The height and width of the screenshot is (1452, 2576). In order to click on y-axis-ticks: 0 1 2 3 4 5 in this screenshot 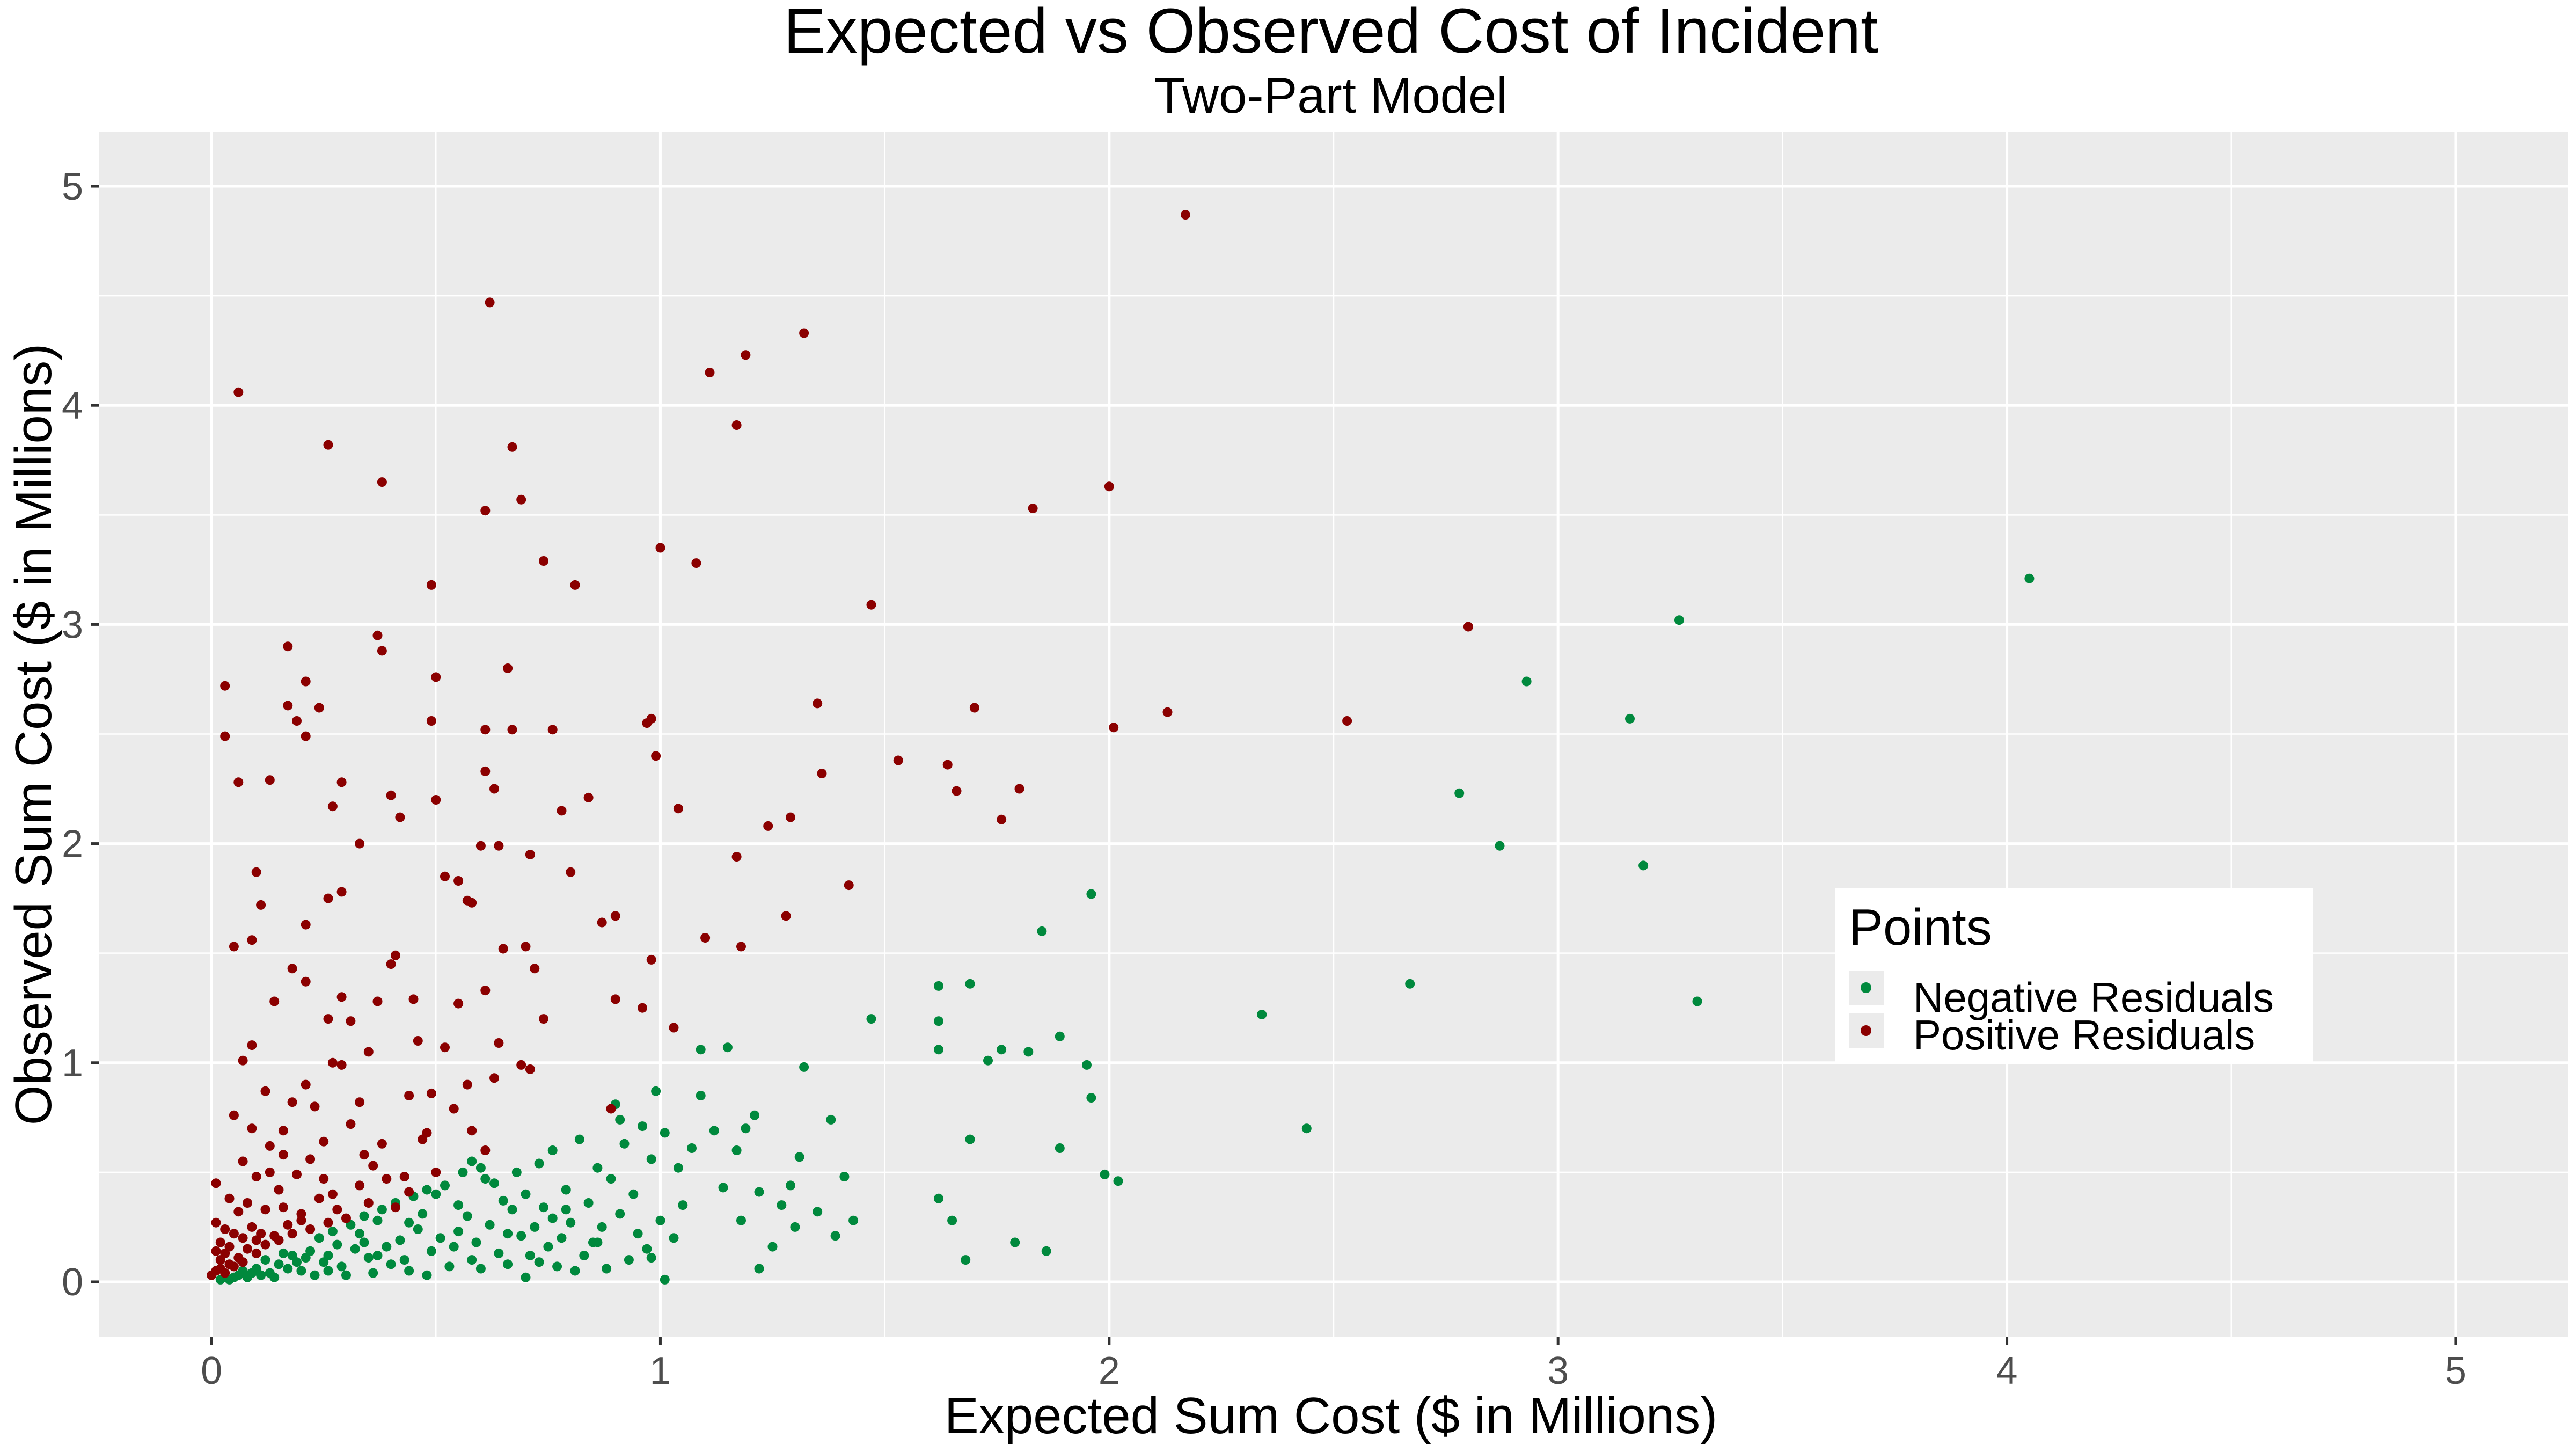, I will do `click(80, 734)`.